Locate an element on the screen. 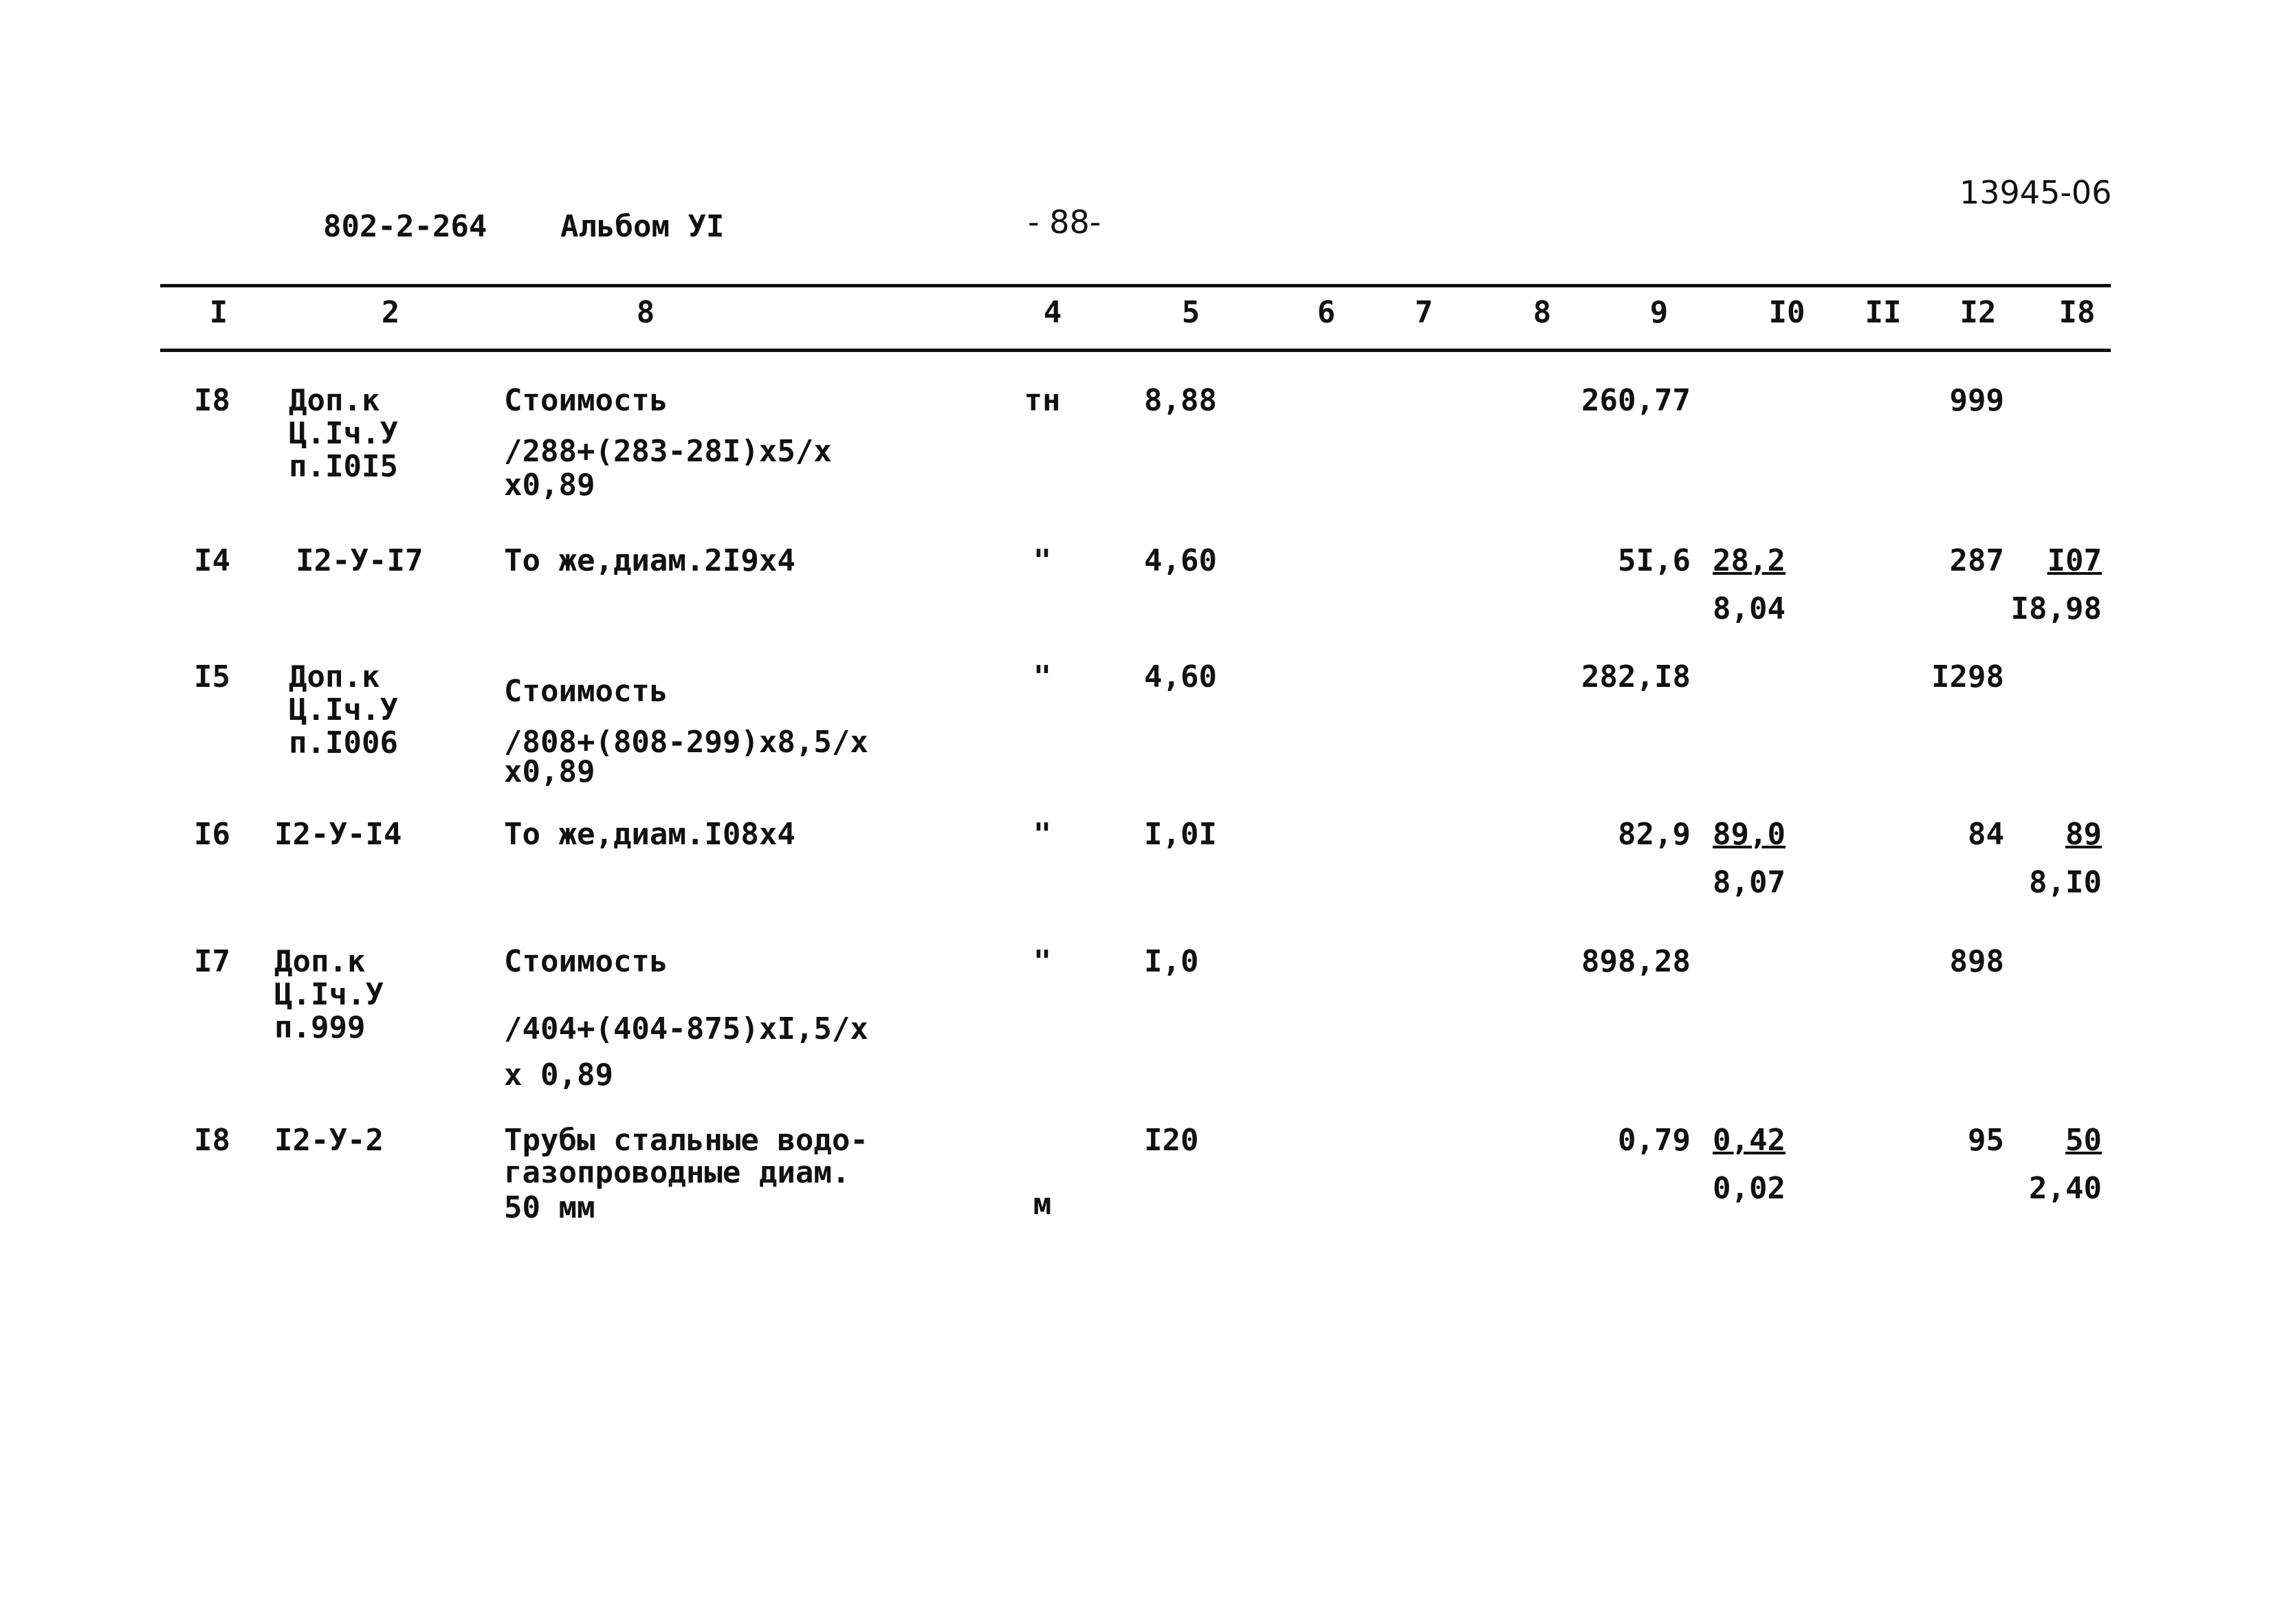  row-col9: 282,I8 is located at coordinates (1636, 676).